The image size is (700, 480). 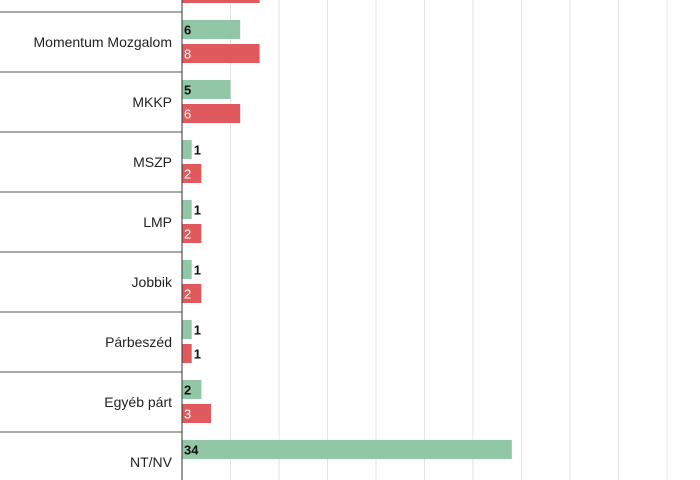 I want to click on category-label: LMP, so click(x=157, y=222).